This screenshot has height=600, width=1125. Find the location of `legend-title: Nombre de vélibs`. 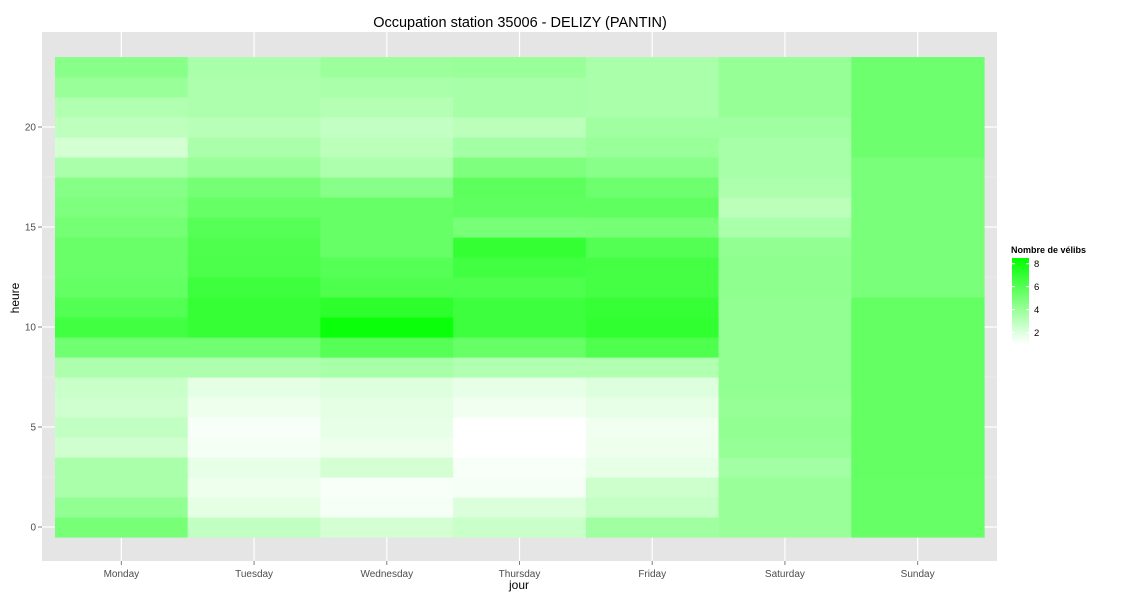

legend-title: Nombre de vélibs is located at coordinates (1049, 250).